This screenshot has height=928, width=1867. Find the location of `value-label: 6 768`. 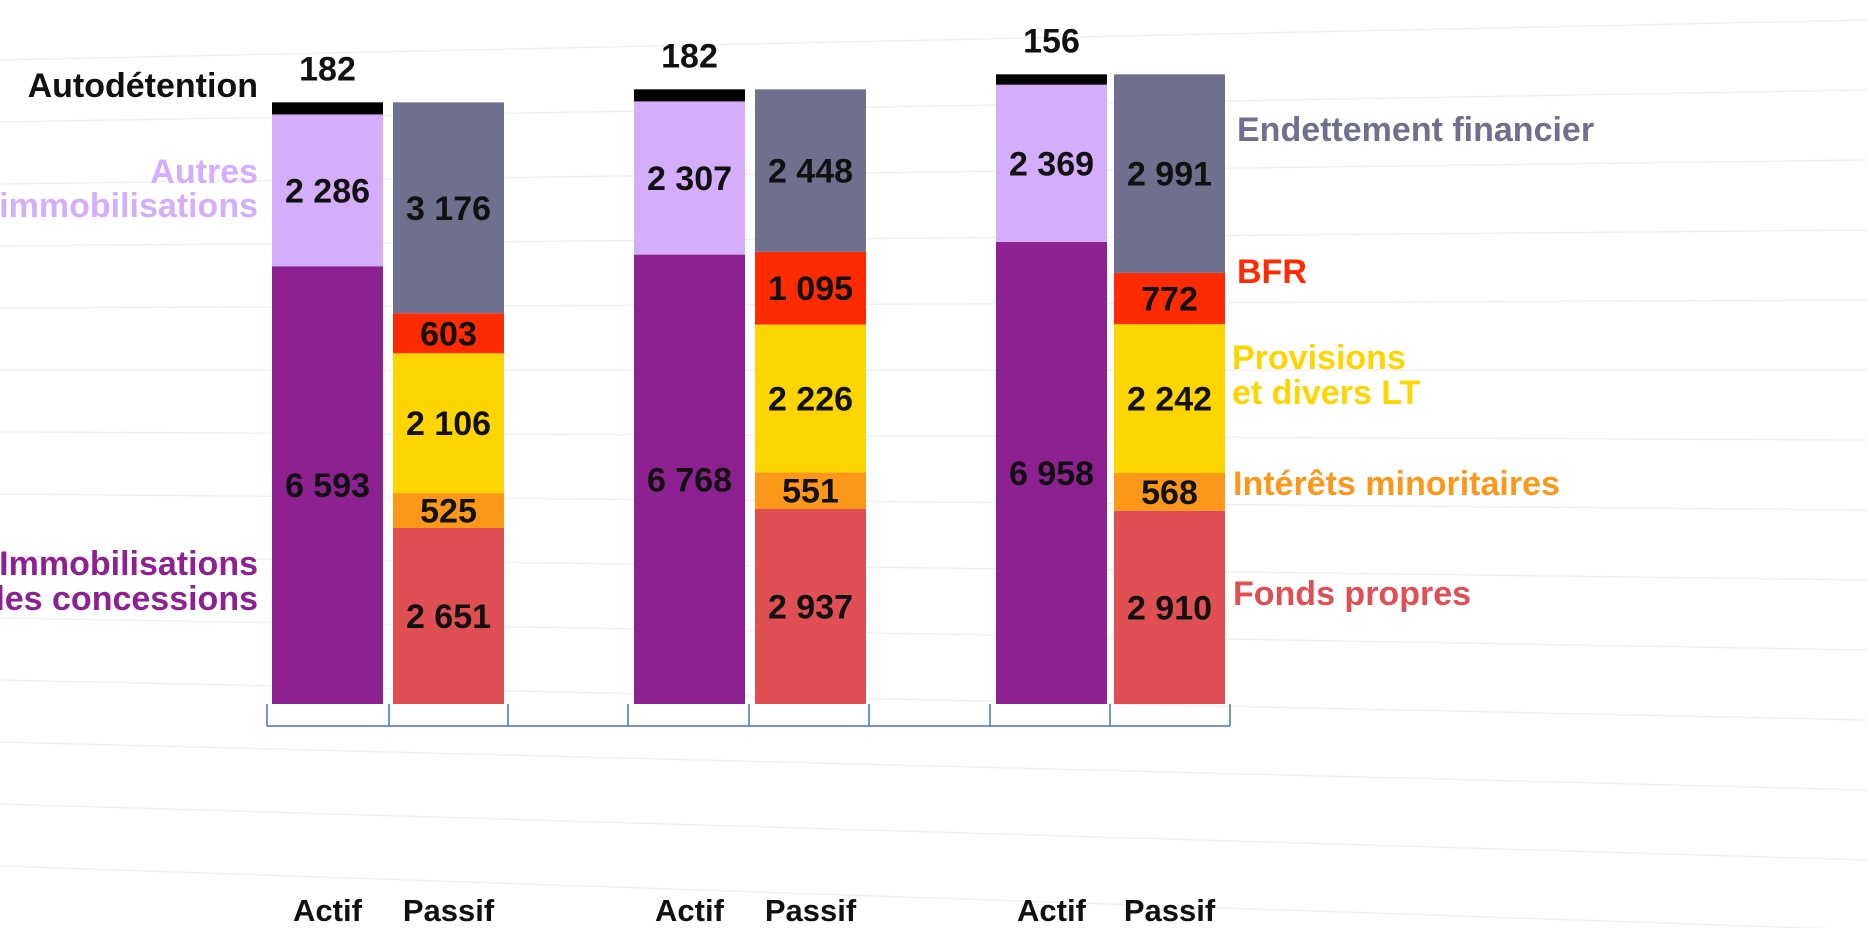

value-label: 6 768 is located at coordinates (689, 480).